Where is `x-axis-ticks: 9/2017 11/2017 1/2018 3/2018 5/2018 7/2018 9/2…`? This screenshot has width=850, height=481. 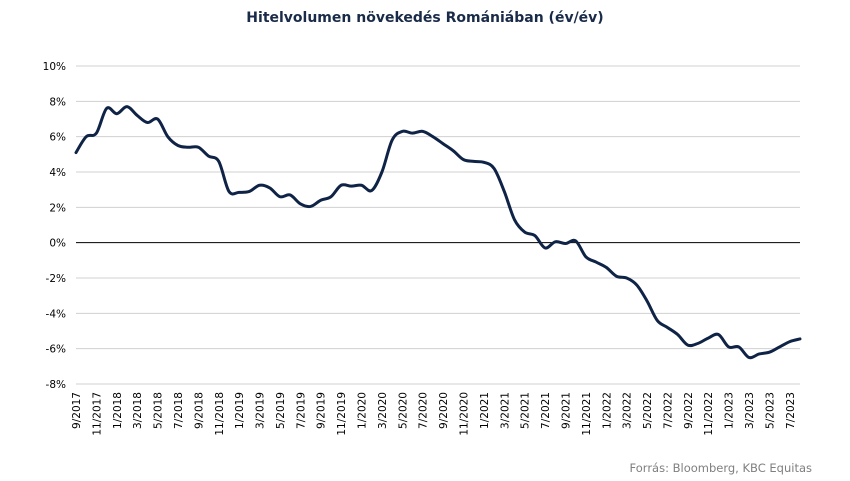 x-axis-ticks: 9/2017 11/2017 1/2018 3/2018 5/2018 7/2018 9/2… is located at coordinates (434, 414).